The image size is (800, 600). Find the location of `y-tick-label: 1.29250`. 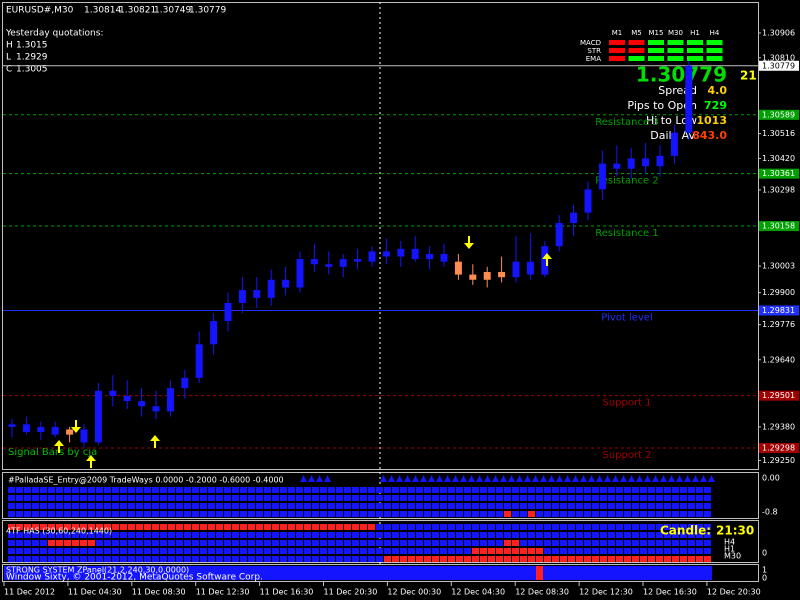

y-tick-label: 1.29250 is located at coordinates (778, 460).